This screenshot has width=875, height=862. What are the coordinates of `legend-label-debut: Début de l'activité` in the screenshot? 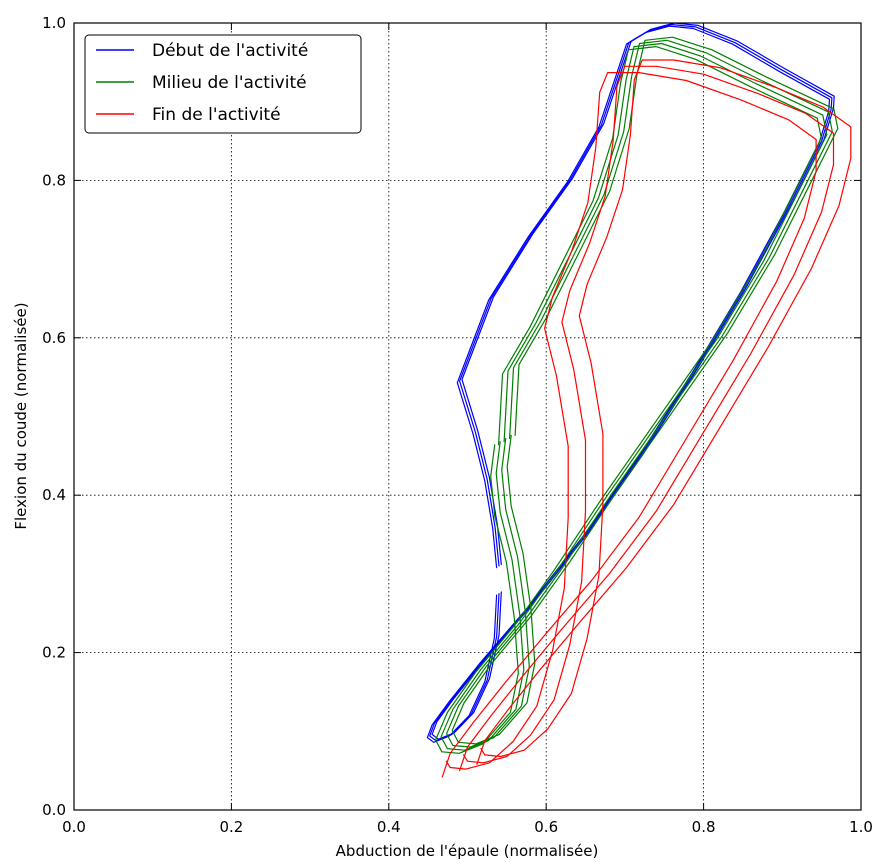 It's located at (230, 51).